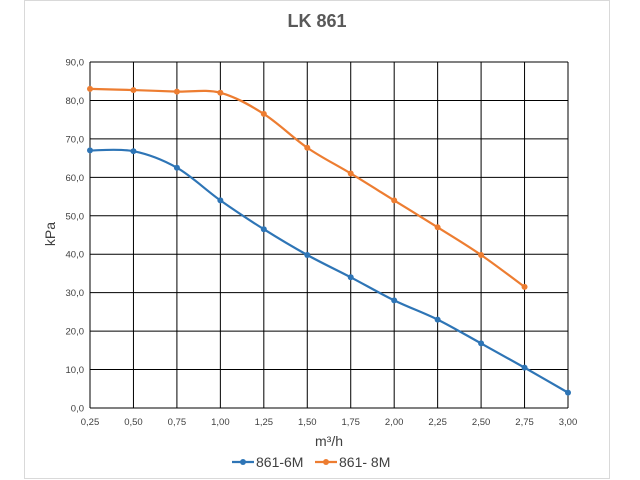 The width and height of the screenshot is (640, 480). I want to click on x-tick-label: 3,00, so click(568, 422).